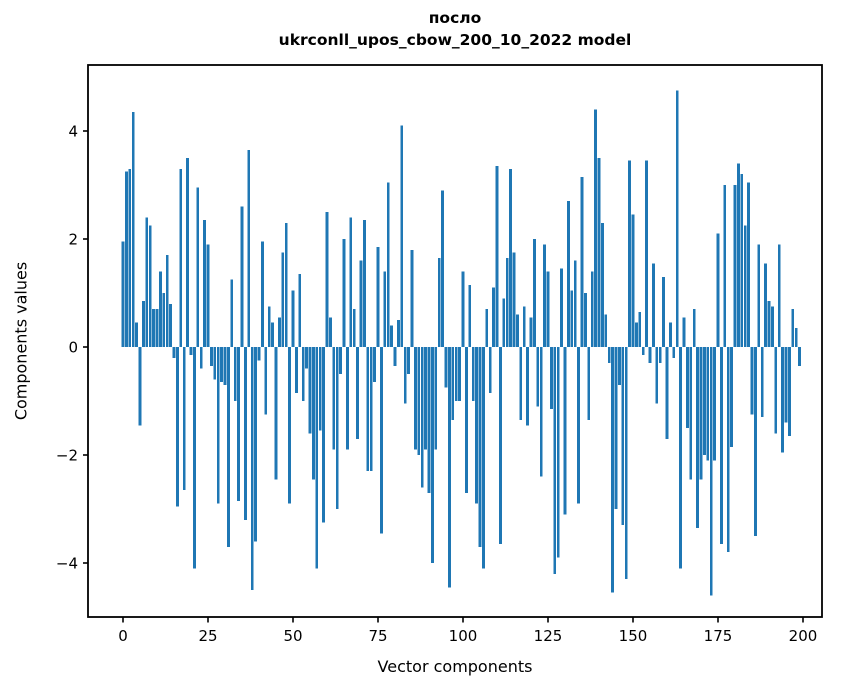 The width and height of the screenshot is (847, 696). What do you see at coordinates (207, 636) in the screenshot?
I see `x-tick-label: 25` at bounding box center [207, 636].